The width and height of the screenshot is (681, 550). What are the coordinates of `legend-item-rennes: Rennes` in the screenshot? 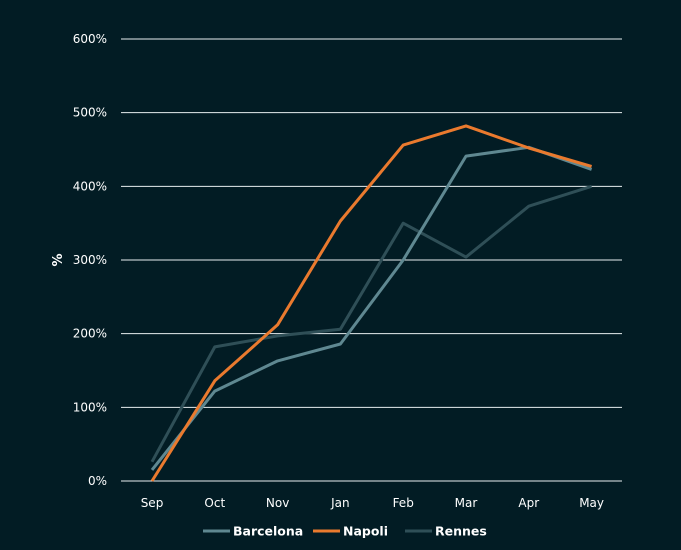 It's located at (446, 531).